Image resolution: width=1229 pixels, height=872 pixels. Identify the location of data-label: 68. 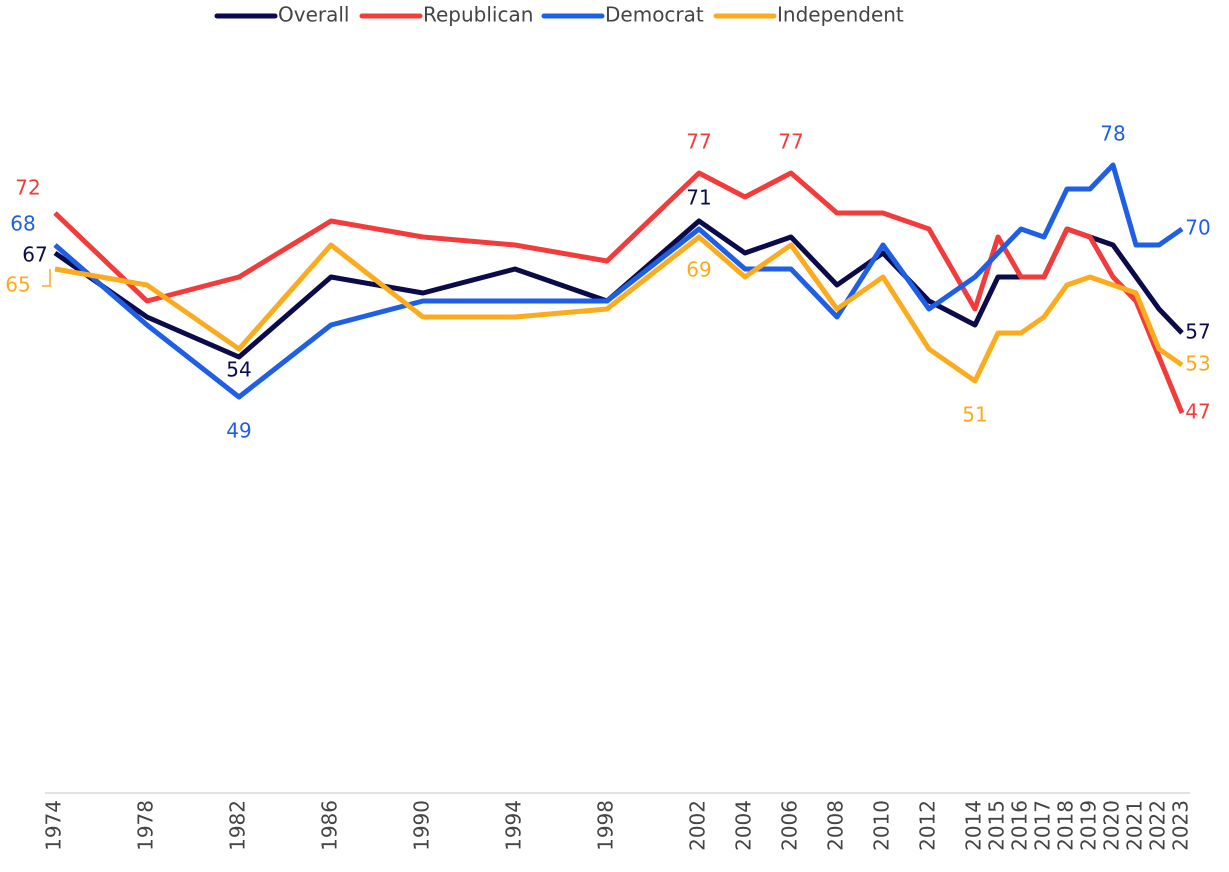
(22, 224).